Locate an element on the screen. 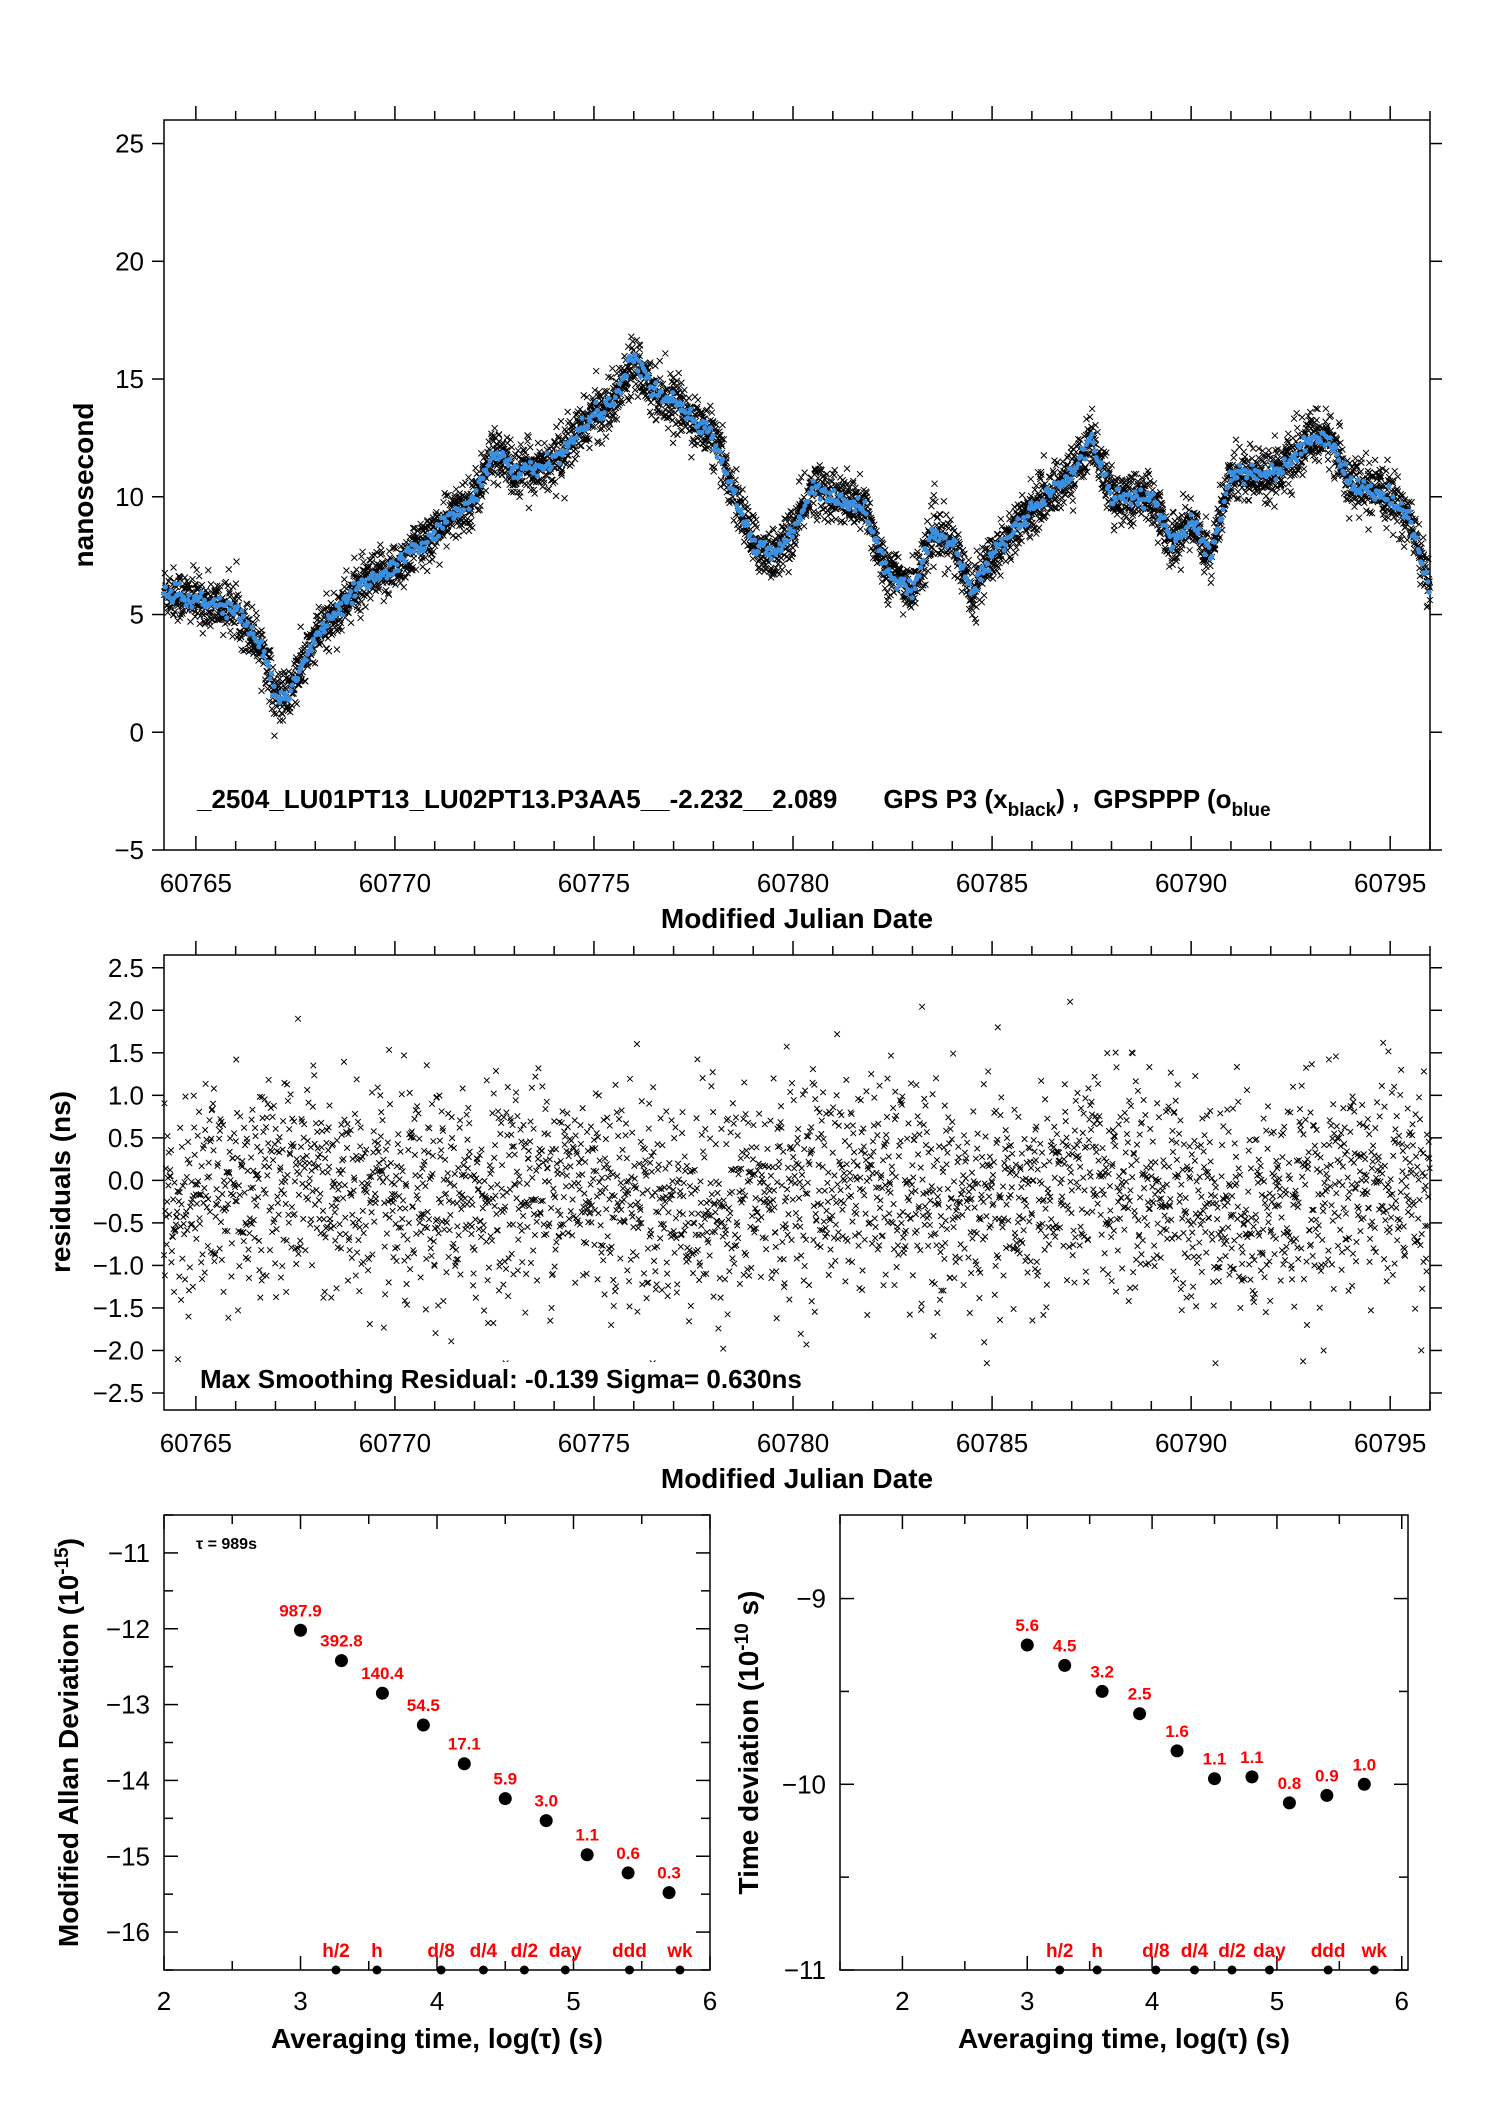 The image size is (1488, 2110). x-tick-label: 60765 is located at coordinates (196, 883).